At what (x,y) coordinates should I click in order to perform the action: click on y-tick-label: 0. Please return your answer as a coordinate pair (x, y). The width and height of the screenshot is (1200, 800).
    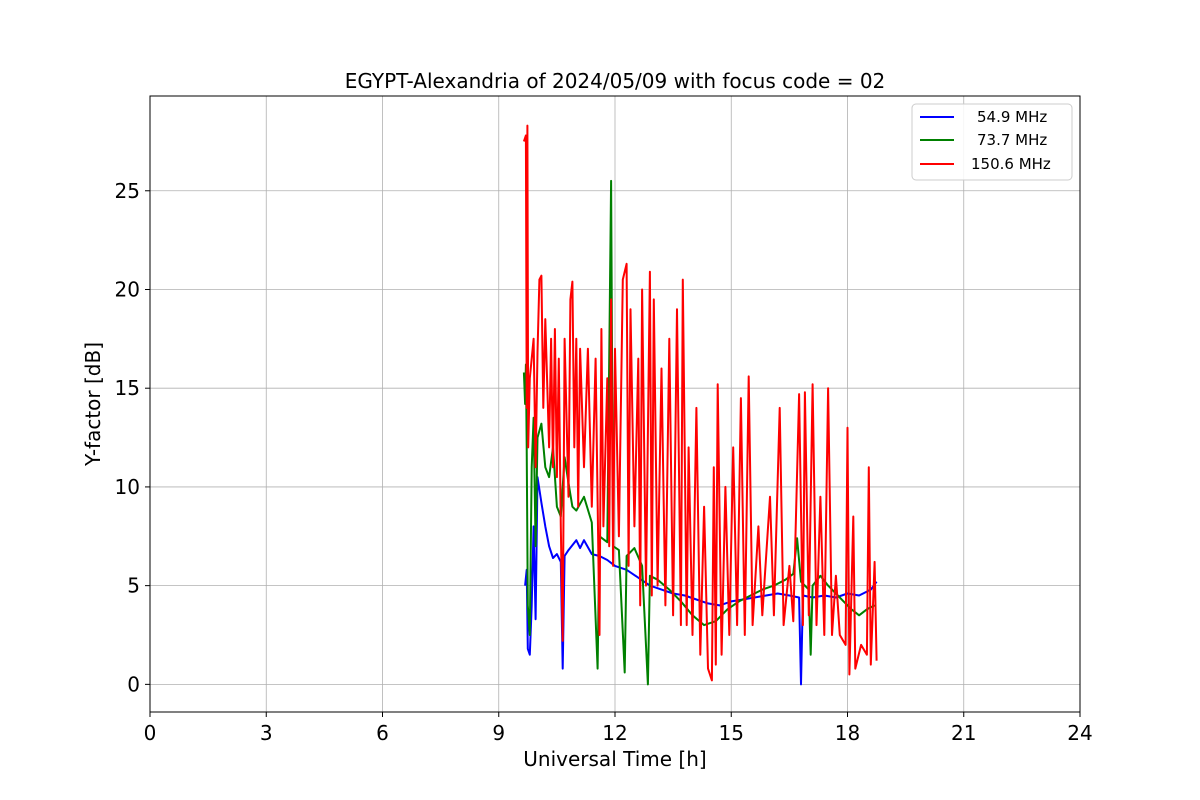
    Looking at the image, I should click on (133, 684).